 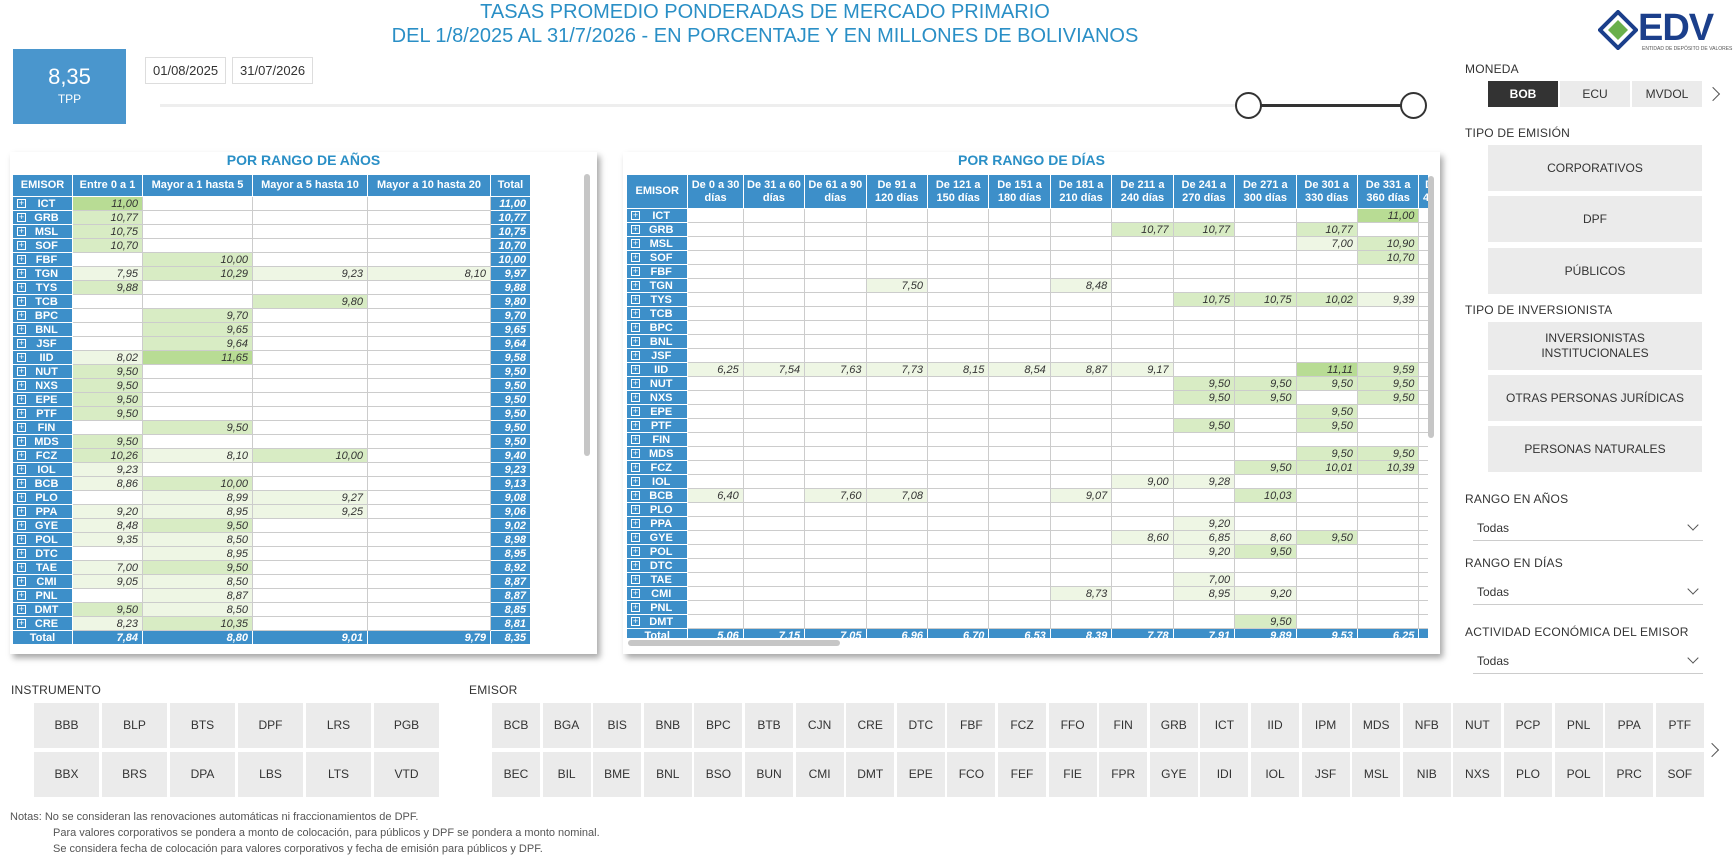 What do you see at coordinates (971, 774) in the screenshot?
I see `emisor-button-fco: FCO` at bounding box center [971, 774].